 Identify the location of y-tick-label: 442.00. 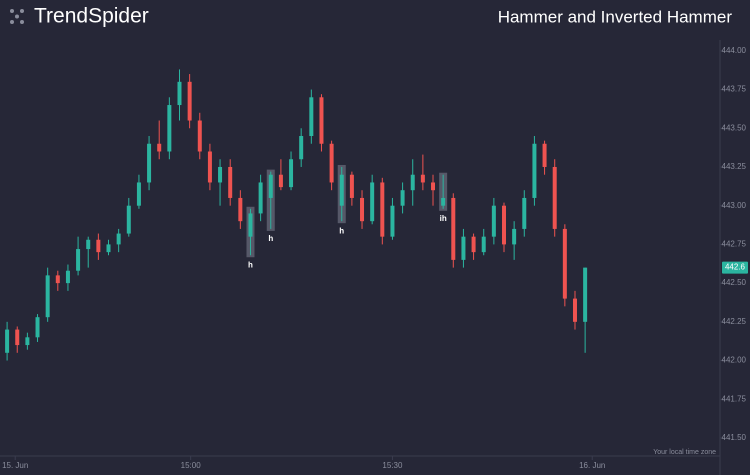
(734, 360).